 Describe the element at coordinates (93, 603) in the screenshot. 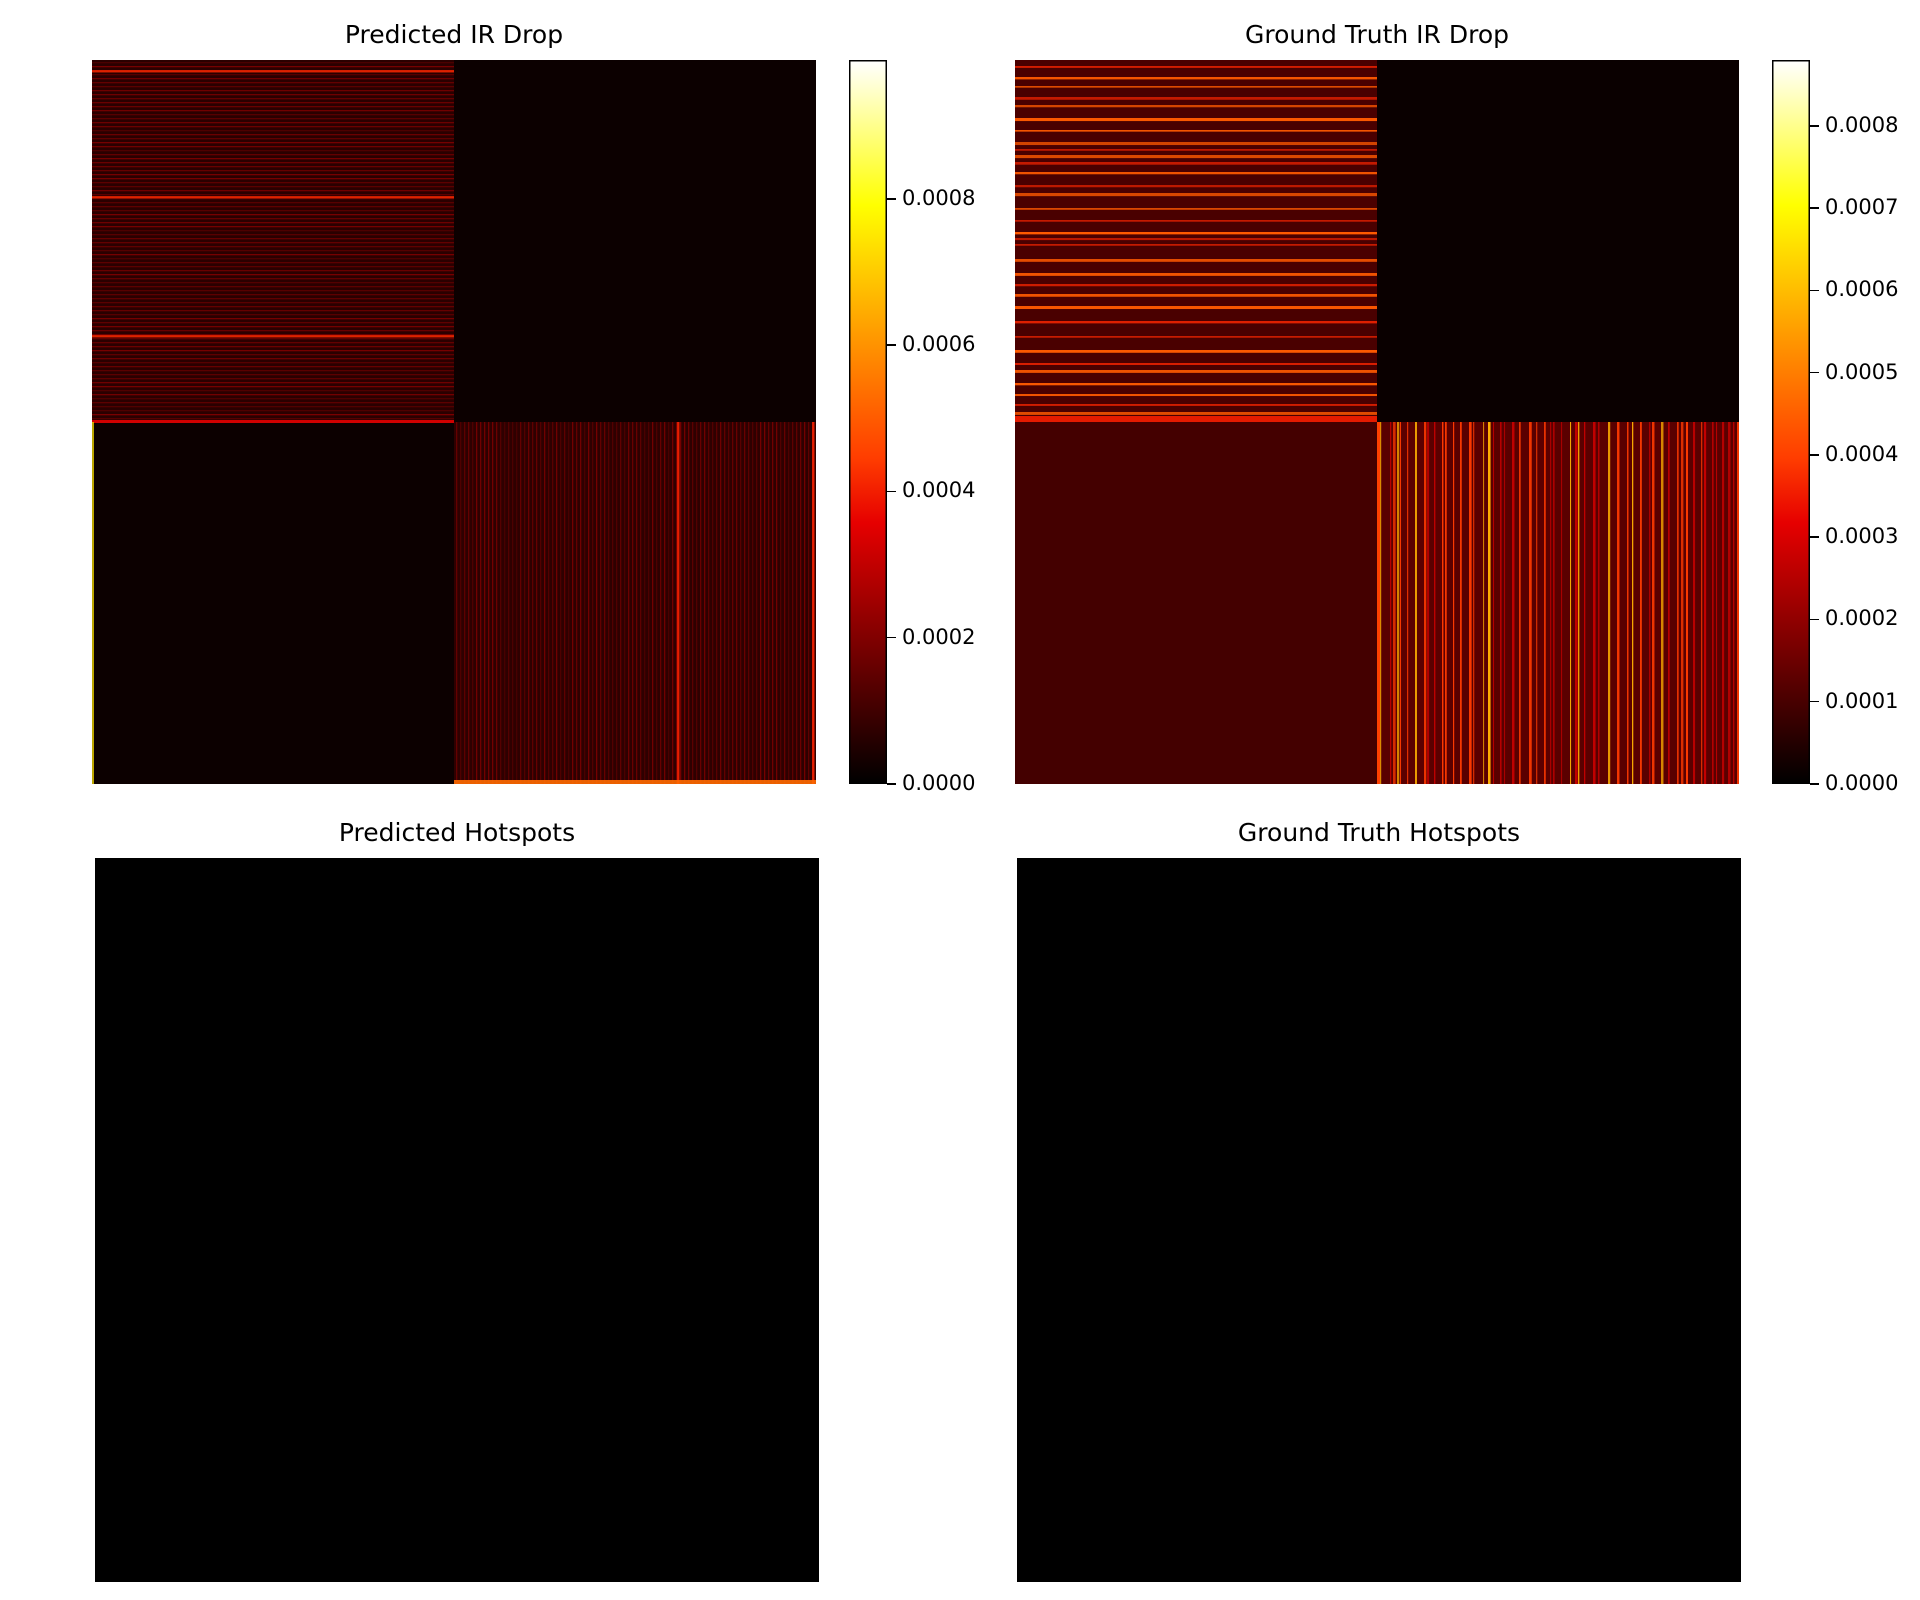

I see `pred-ir-left-edge` at that location.